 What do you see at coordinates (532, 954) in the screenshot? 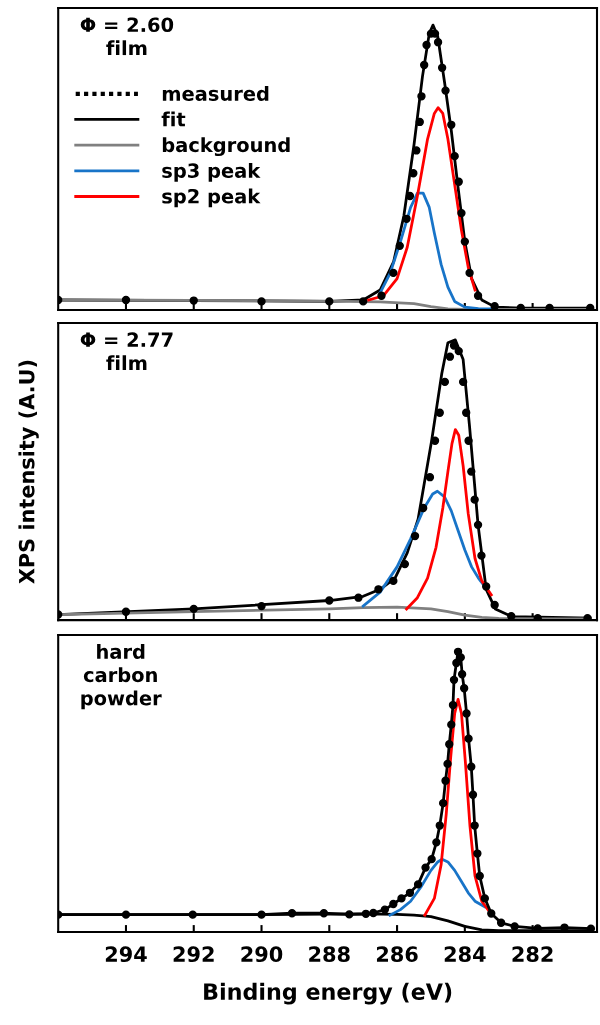
I see `x-tick-label: 282` at bounding box center [532, 954].